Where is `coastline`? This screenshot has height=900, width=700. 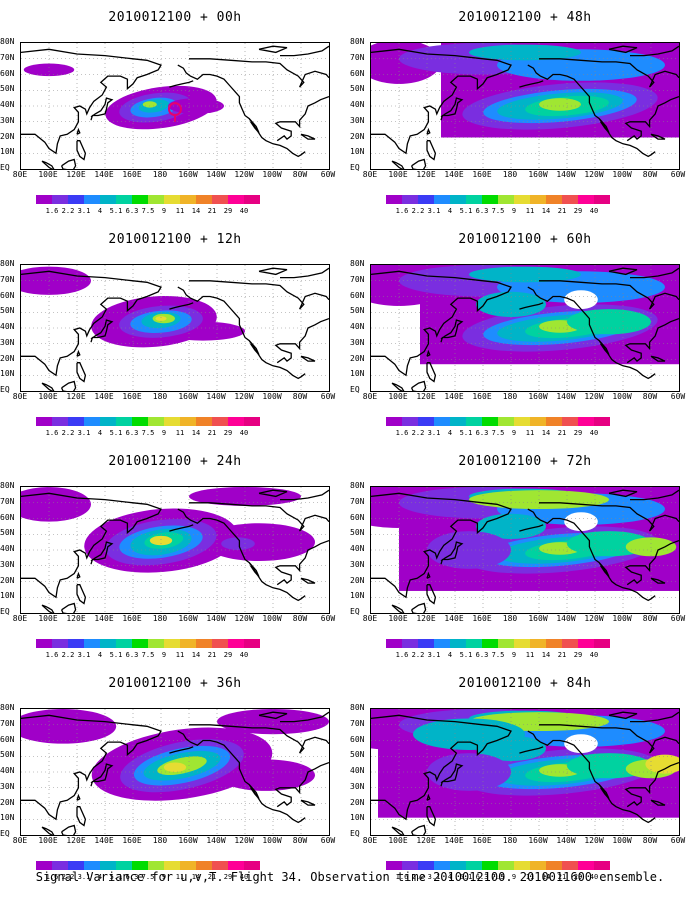
coastline is located at coordinates (175, 773).